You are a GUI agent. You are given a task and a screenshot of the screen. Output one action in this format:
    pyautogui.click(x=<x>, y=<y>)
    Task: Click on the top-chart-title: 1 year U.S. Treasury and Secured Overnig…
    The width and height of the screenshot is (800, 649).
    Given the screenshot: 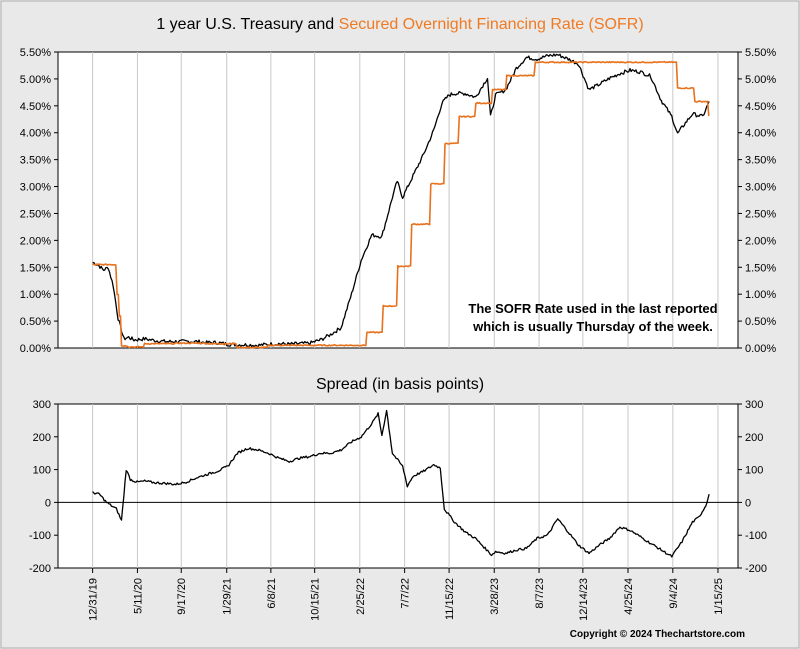 What is the action you would take?
    pyautogui.click(x=399, y=24)
    